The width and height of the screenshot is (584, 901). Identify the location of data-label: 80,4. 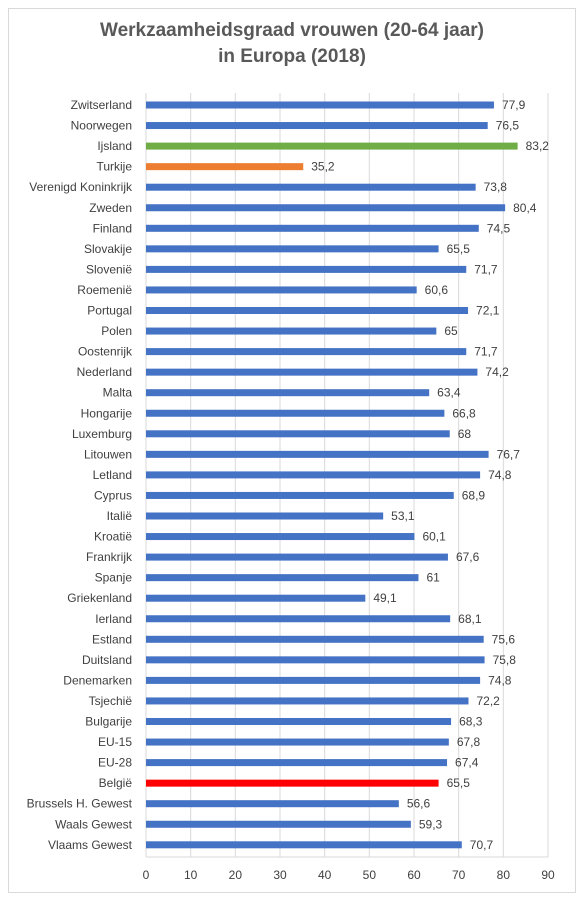
(525, 208).